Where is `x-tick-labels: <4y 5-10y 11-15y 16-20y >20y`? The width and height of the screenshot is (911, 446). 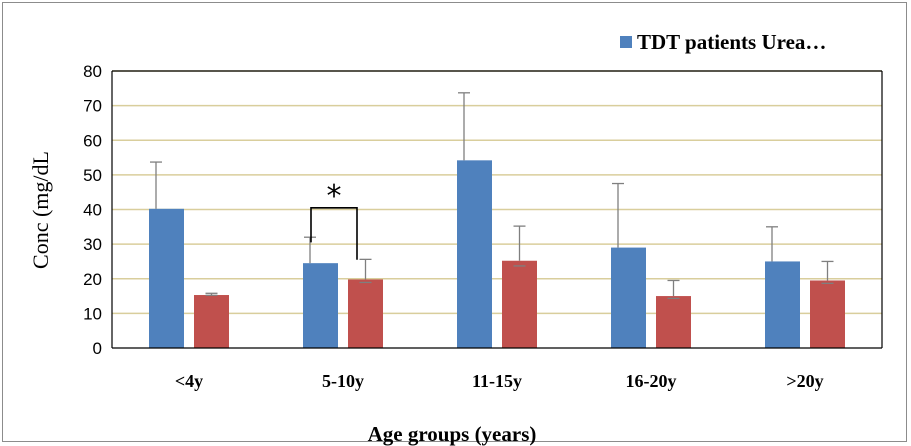
x-tick-labels: <4y 5-10y 11-15y 16-20y >20y is located at coordinates (499, 381).